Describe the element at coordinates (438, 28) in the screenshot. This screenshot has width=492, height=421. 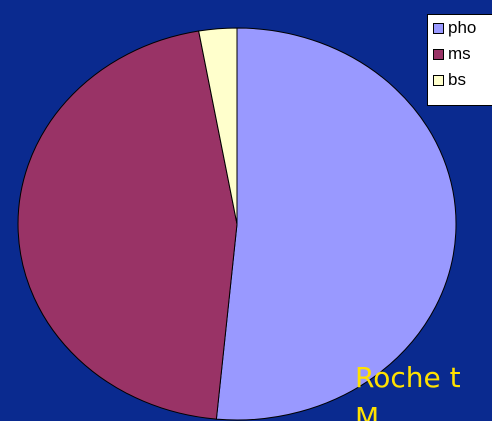
I see `legend-swatch-pho` at that location.